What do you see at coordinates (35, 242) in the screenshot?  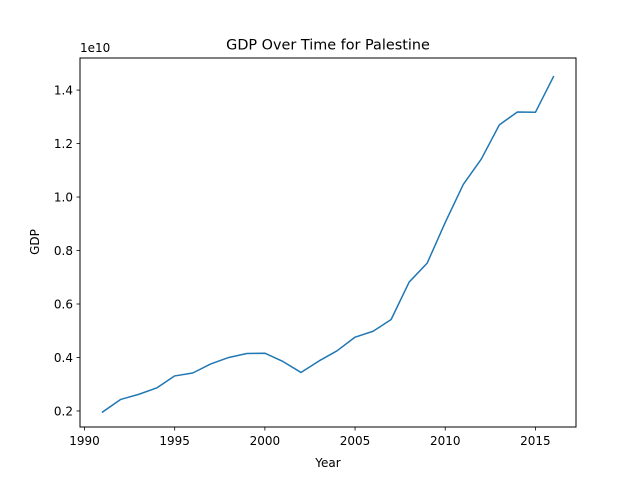 I see `y-axis-label: GDP` at bounding box center [35, 242].